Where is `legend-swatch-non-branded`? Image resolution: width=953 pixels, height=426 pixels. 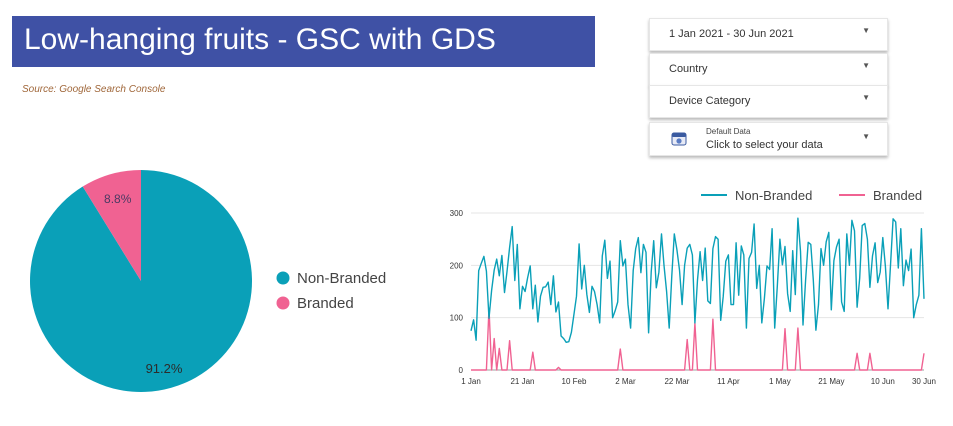
legend-swatch-non-branded is located at coordinates (283, 278).